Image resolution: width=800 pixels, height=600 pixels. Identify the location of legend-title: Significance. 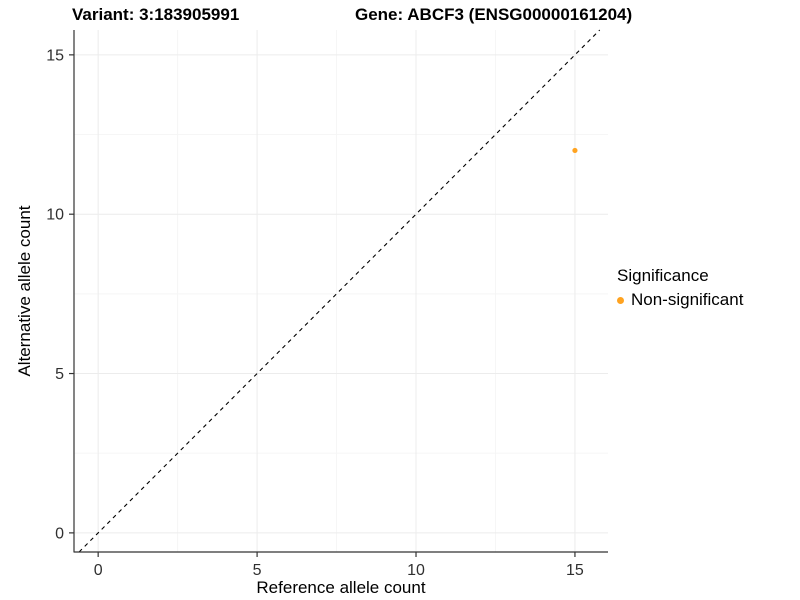
(663, 275).